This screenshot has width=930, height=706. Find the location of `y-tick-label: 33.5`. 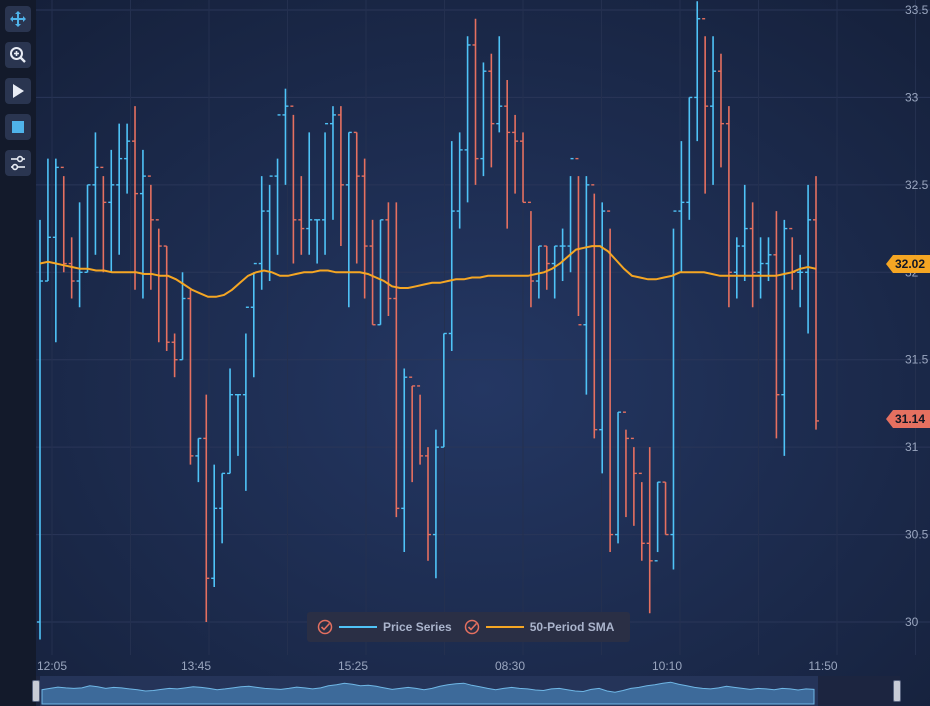

y-tick-label: 33.5 is located at coordinates (917, 10).